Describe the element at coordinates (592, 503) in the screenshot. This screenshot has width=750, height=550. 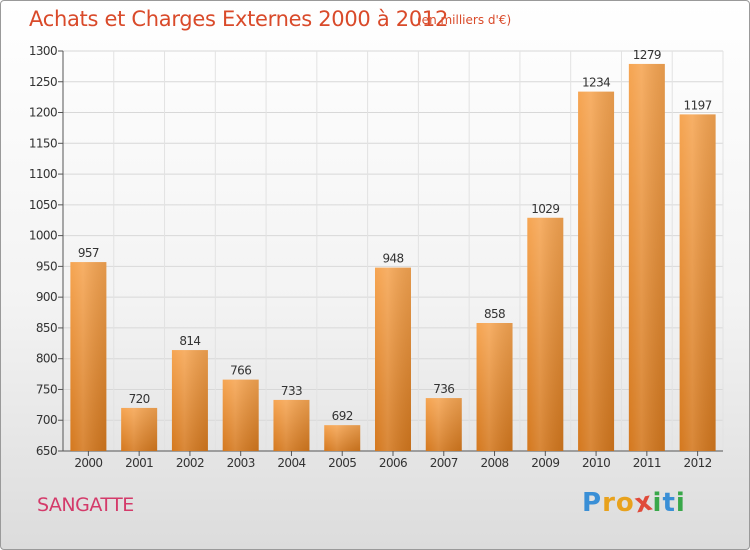
I see `logo-letter: P` at that location.